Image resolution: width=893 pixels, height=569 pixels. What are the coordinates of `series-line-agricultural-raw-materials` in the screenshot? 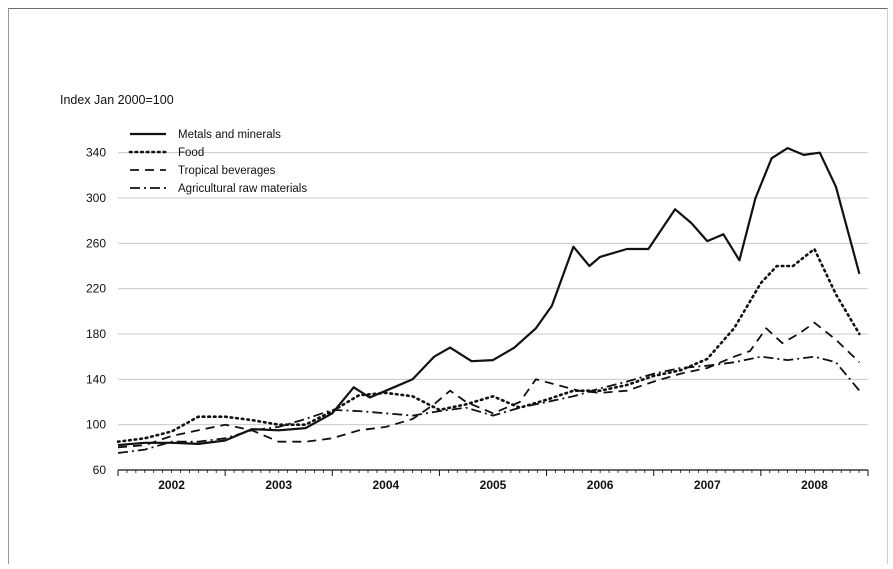 It's located at (489, 404).